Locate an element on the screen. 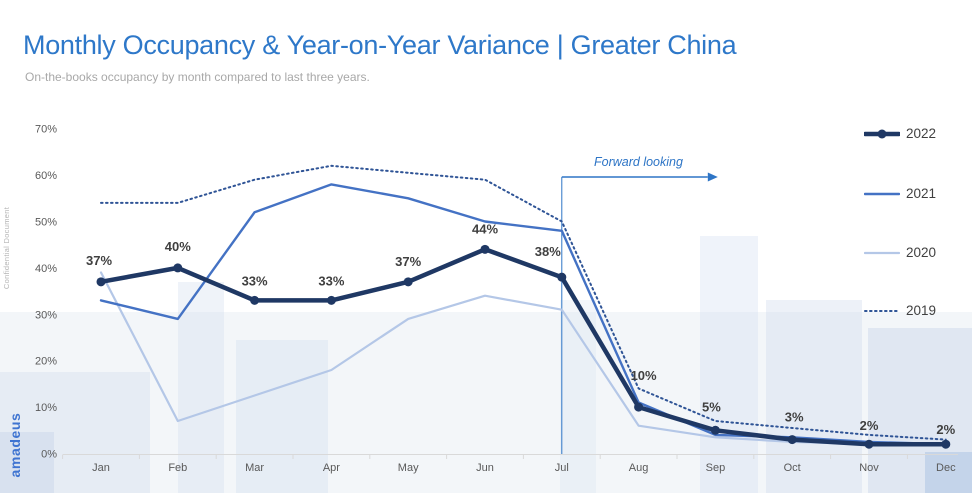  data-label-2022: 10% is located at coordinates (644, 375).